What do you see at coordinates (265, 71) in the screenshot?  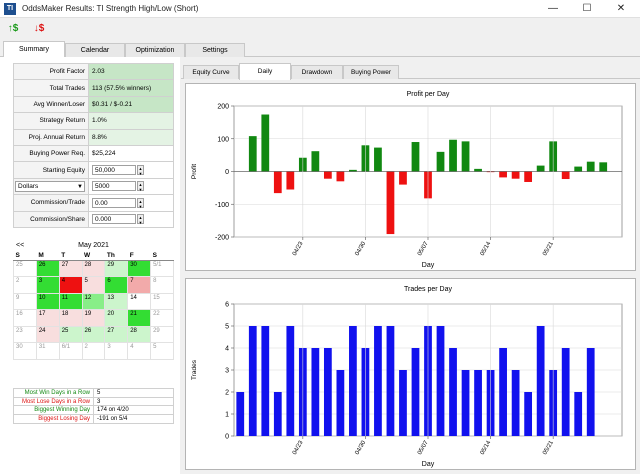 I see `tab-daily: Daily` at bounding box center [265, 71].